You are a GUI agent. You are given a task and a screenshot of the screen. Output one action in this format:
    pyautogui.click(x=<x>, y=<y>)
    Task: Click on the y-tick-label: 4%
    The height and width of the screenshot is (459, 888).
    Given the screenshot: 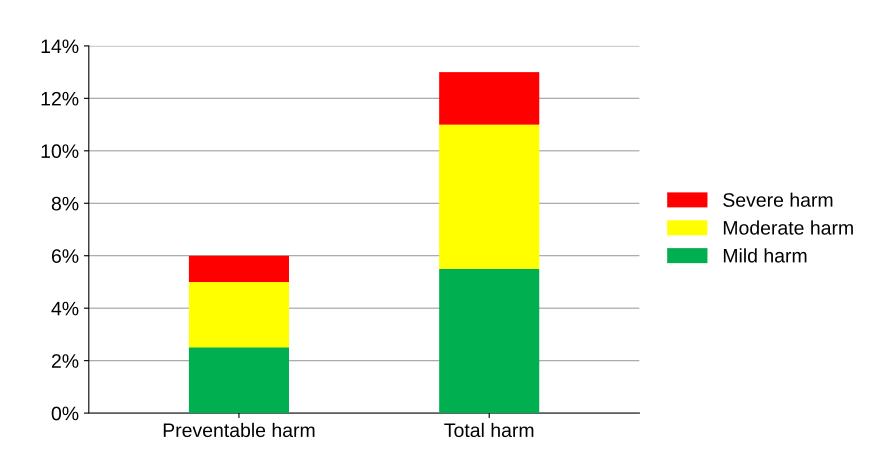 What is the action you would take?
    pyautogui.click(x=64, y=309)
    